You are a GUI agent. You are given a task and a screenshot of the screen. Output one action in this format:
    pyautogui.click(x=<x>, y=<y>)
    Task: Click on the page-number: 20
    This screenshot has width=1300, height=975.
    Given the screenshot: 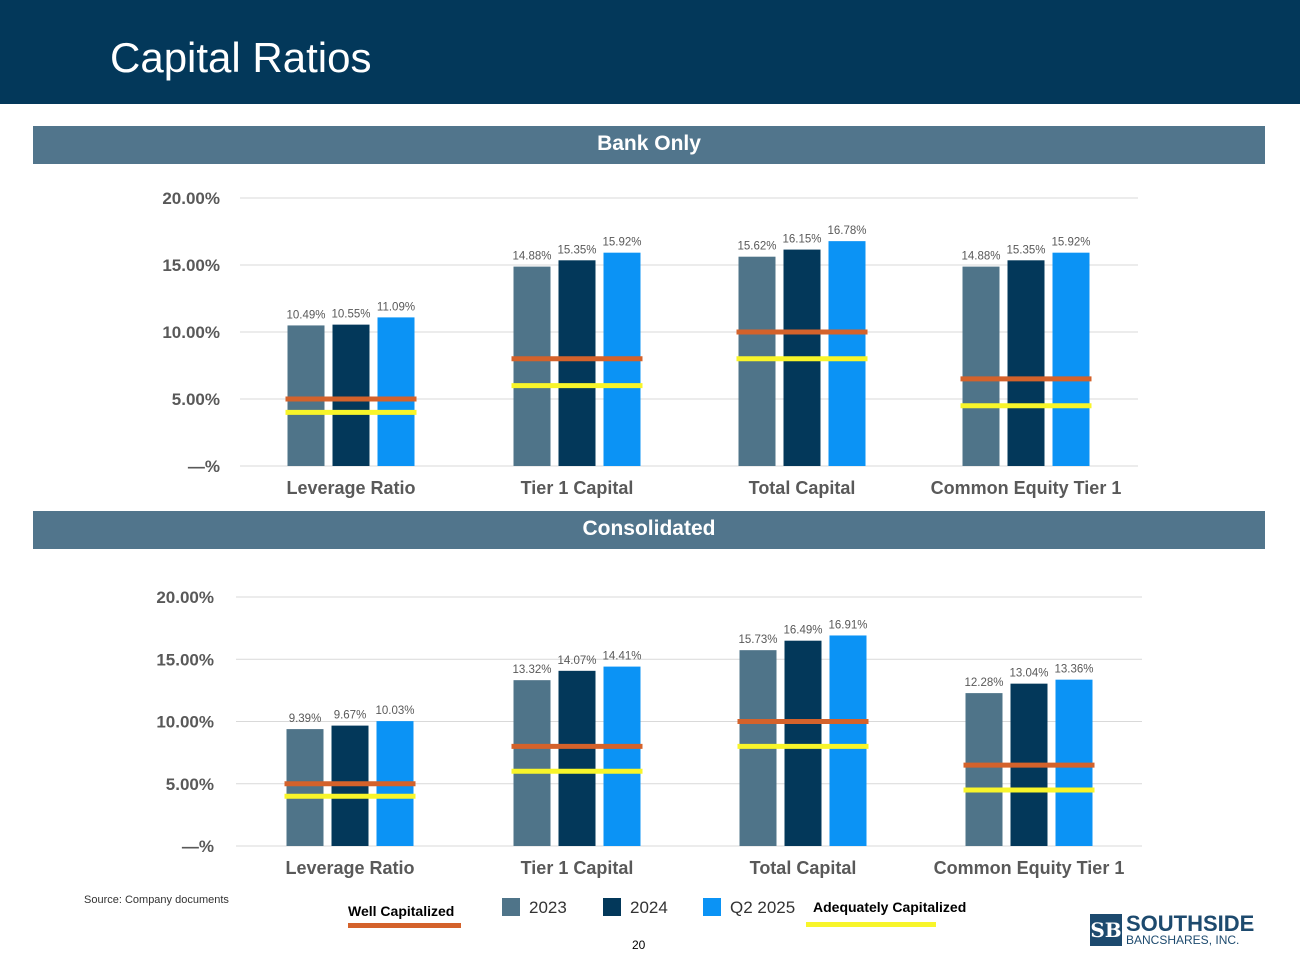 What is the action you would take?
    pyautogui.click(x=639, y=945)
    